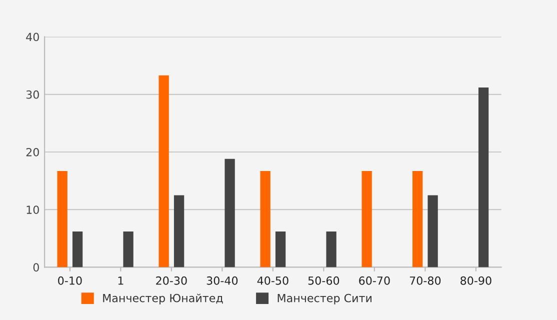 This screenshot has height=320, width=557. I want to click on y-tick-label: 20, so click(32, 152).